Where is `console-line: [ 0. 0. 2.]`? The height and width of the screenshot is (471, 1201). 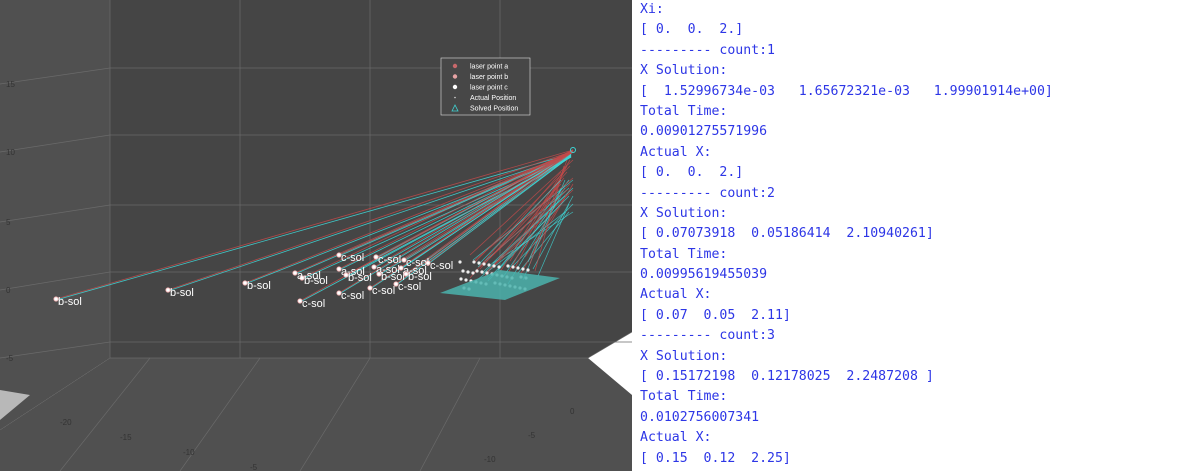 console-line: [ 0. 0. 2.] is located at coordinates (692, 30).